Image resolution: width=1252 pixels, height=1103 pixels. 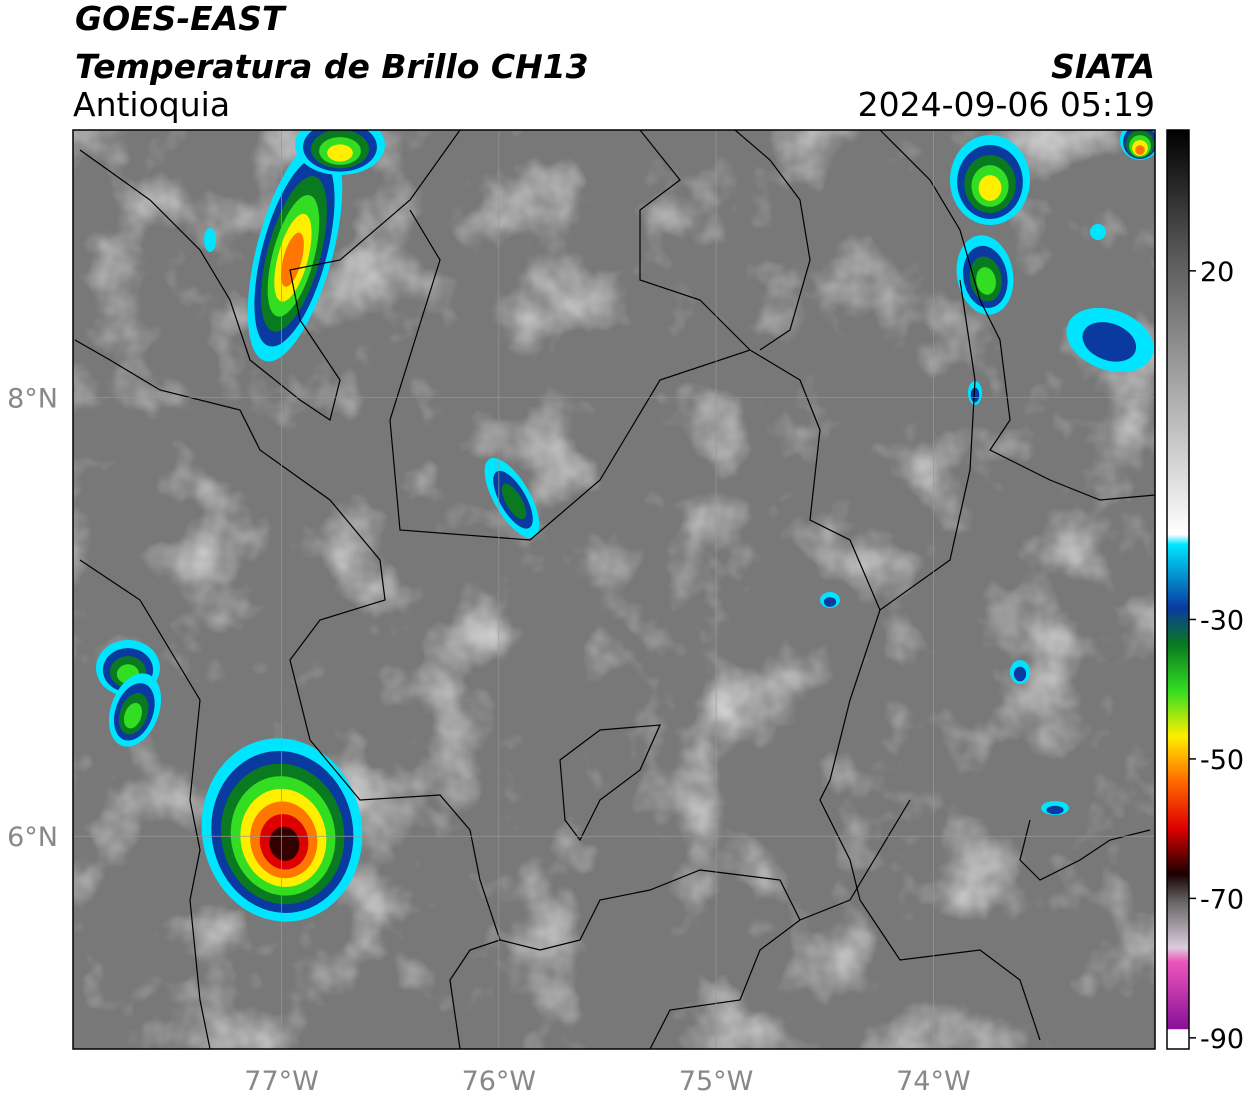 I want to click on subtitle: Temperatura de Brillo CH13, so click(x=332, y=66).